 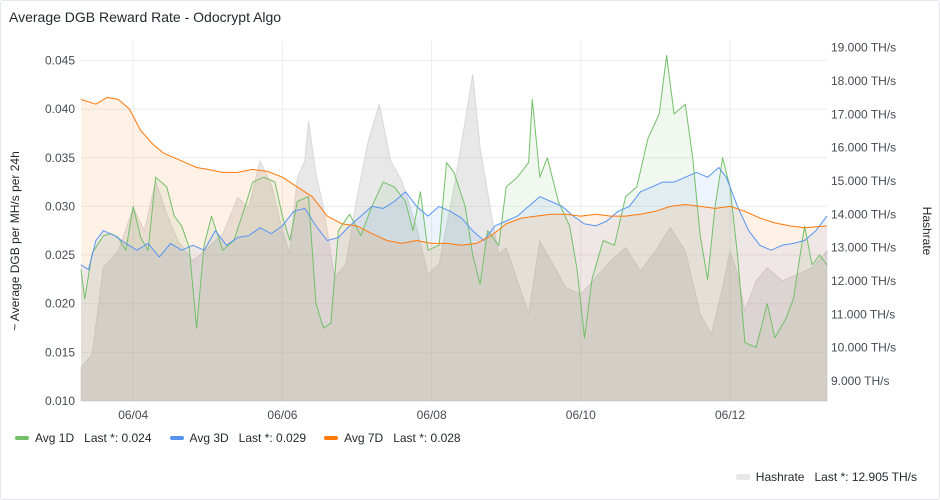 I want to click on y2-tick-label: 18.000 TH/s, so click(x=863, y=81).